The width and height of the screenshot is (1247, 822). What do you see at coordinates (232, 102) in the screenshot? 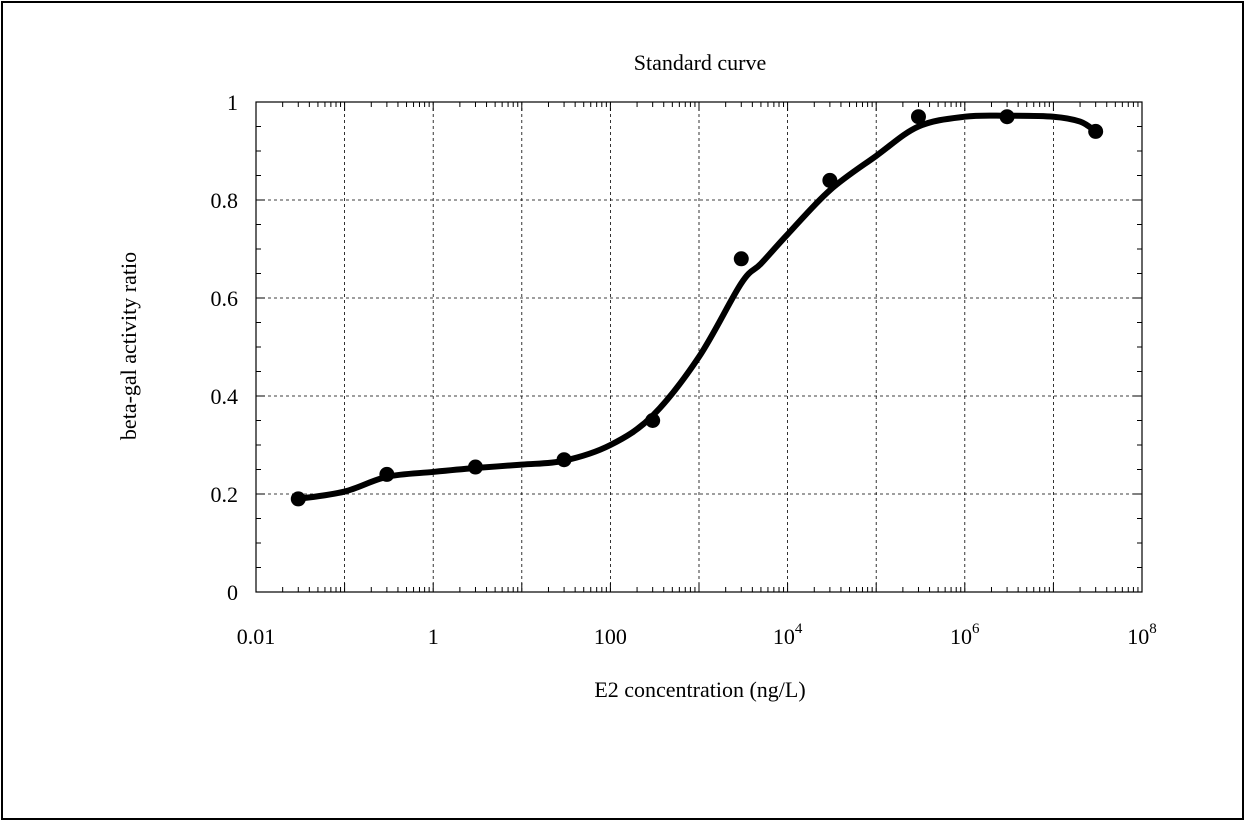
I see `y-tick-label: 1` at bounding box center [232, 102].